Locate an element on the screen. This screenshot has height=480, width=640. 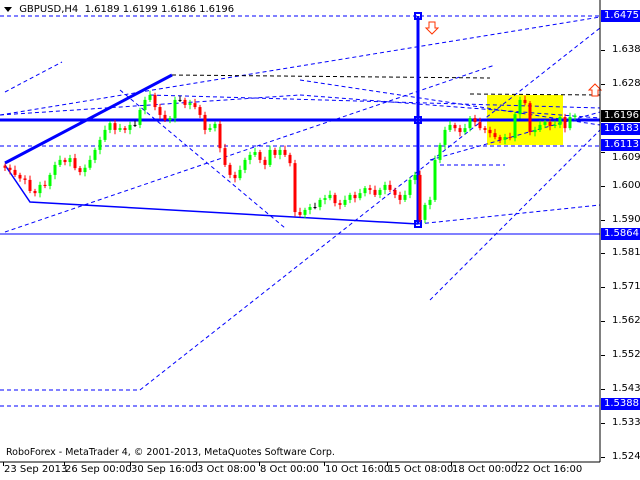
y-tick-label: 1.5240 is located at coordinates (626, 457).